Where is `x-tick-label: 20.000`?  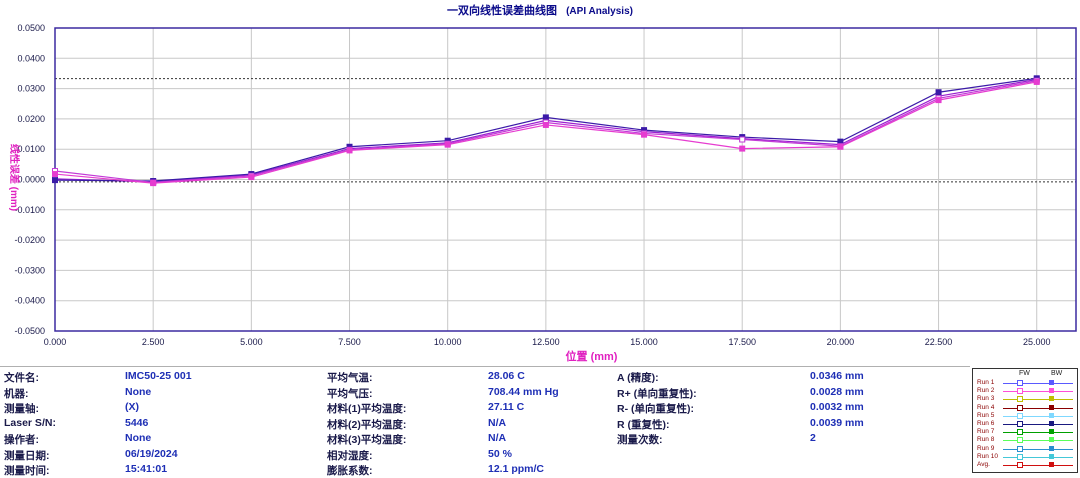 x-tick-label: 20.000 is located at coordinates (841, 342).